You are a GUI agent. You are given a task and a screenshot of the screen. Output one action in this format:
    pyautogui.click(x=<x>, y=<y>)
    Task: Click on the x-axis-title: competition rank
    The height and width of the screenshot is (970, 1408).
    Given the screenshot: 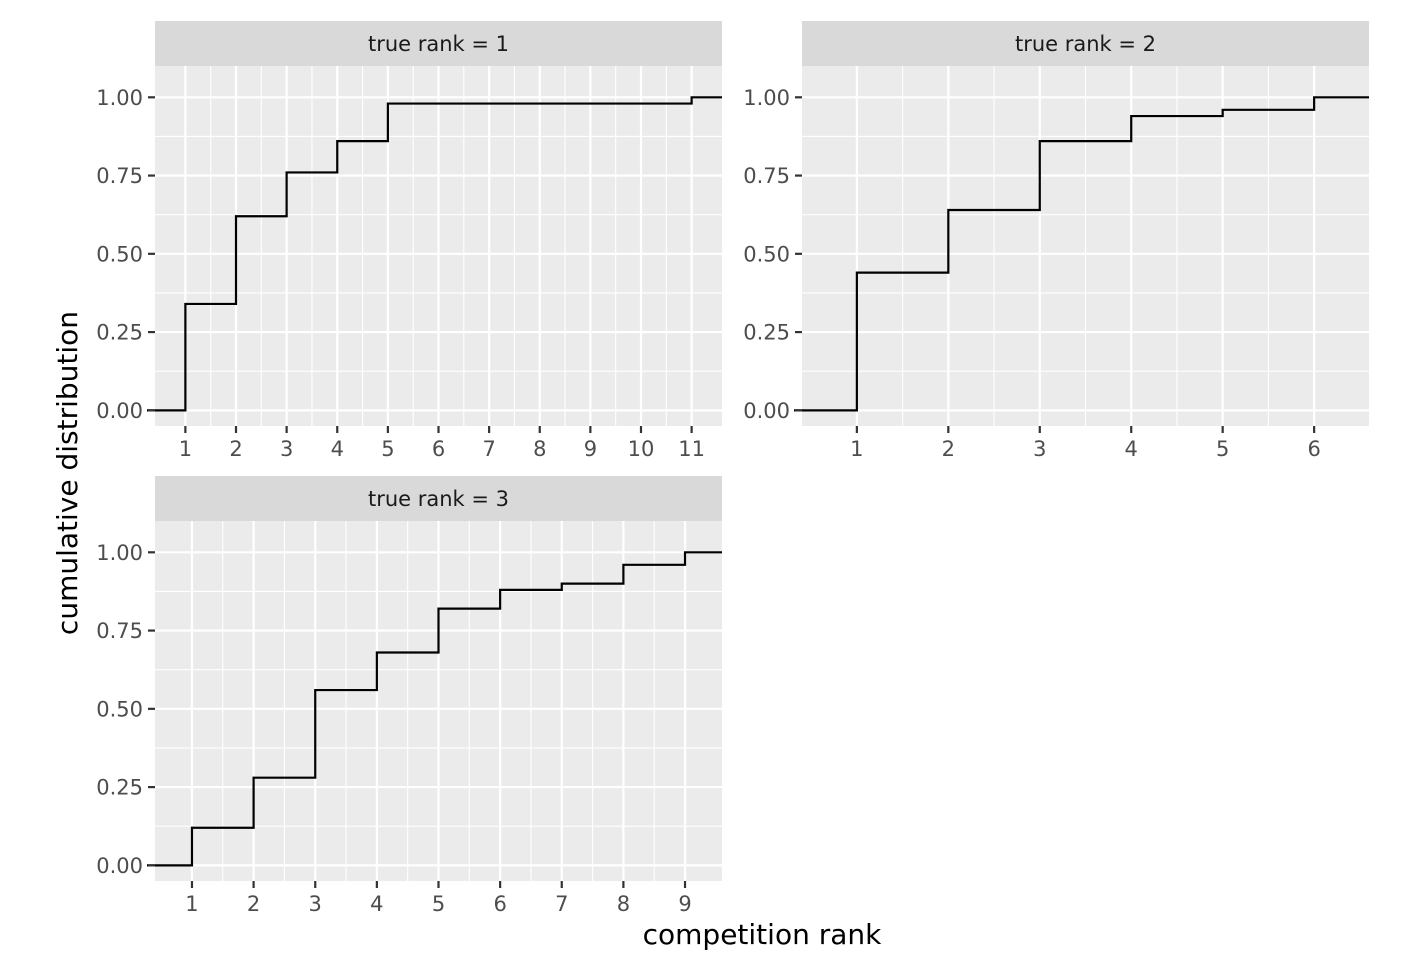 What is the action you would take?
    pyautogui.click(x=763, y=934)
    